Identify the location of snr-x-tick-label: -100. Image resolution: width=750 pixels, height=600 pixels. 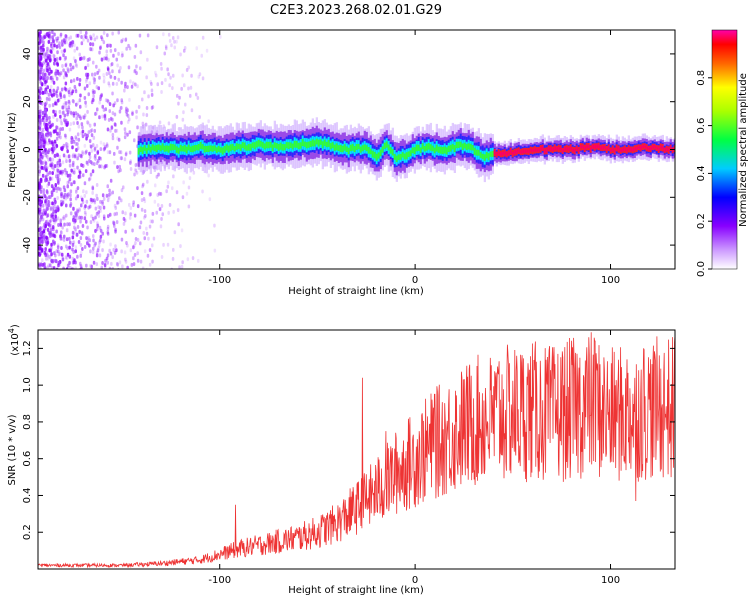
(219, 580).